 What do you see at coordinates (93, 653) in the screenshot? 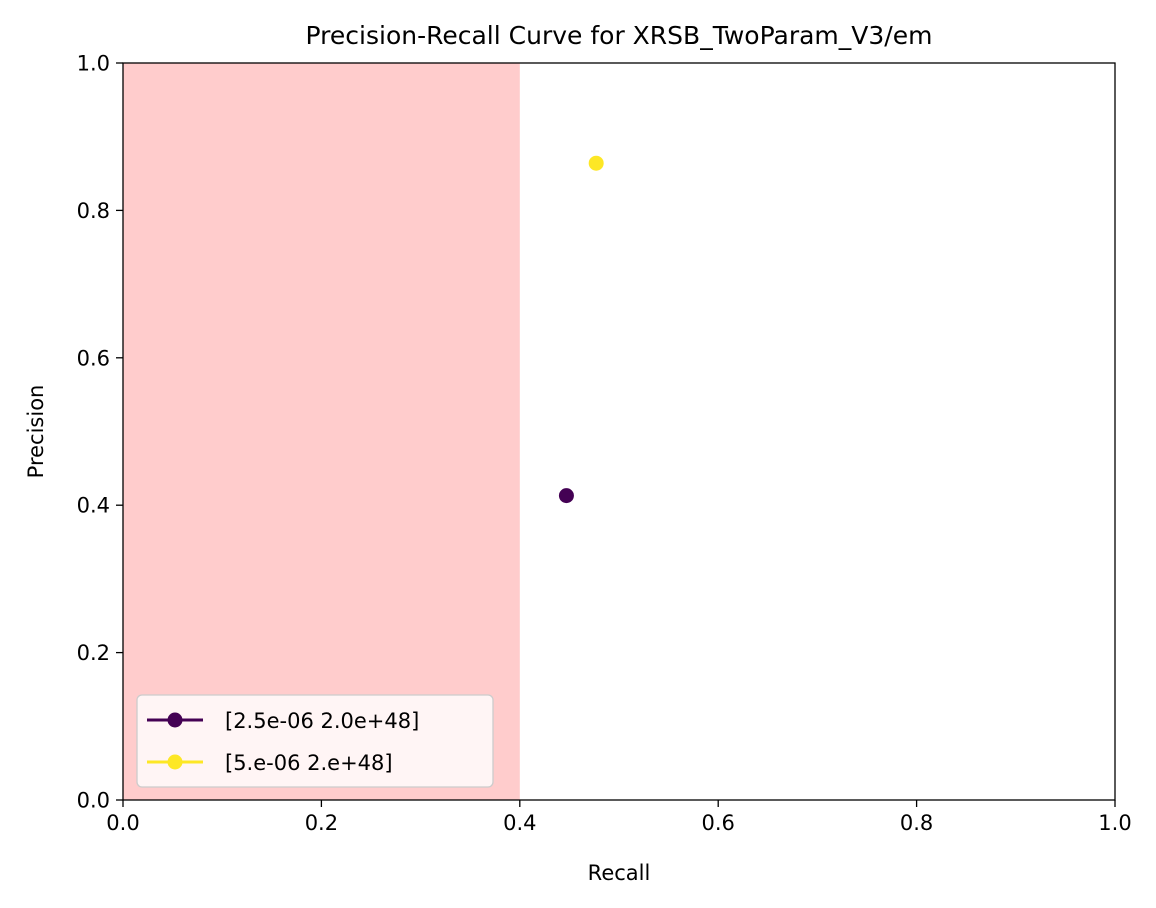
I see `y-tick-label: 0.2` at bounding box center [93, 653].